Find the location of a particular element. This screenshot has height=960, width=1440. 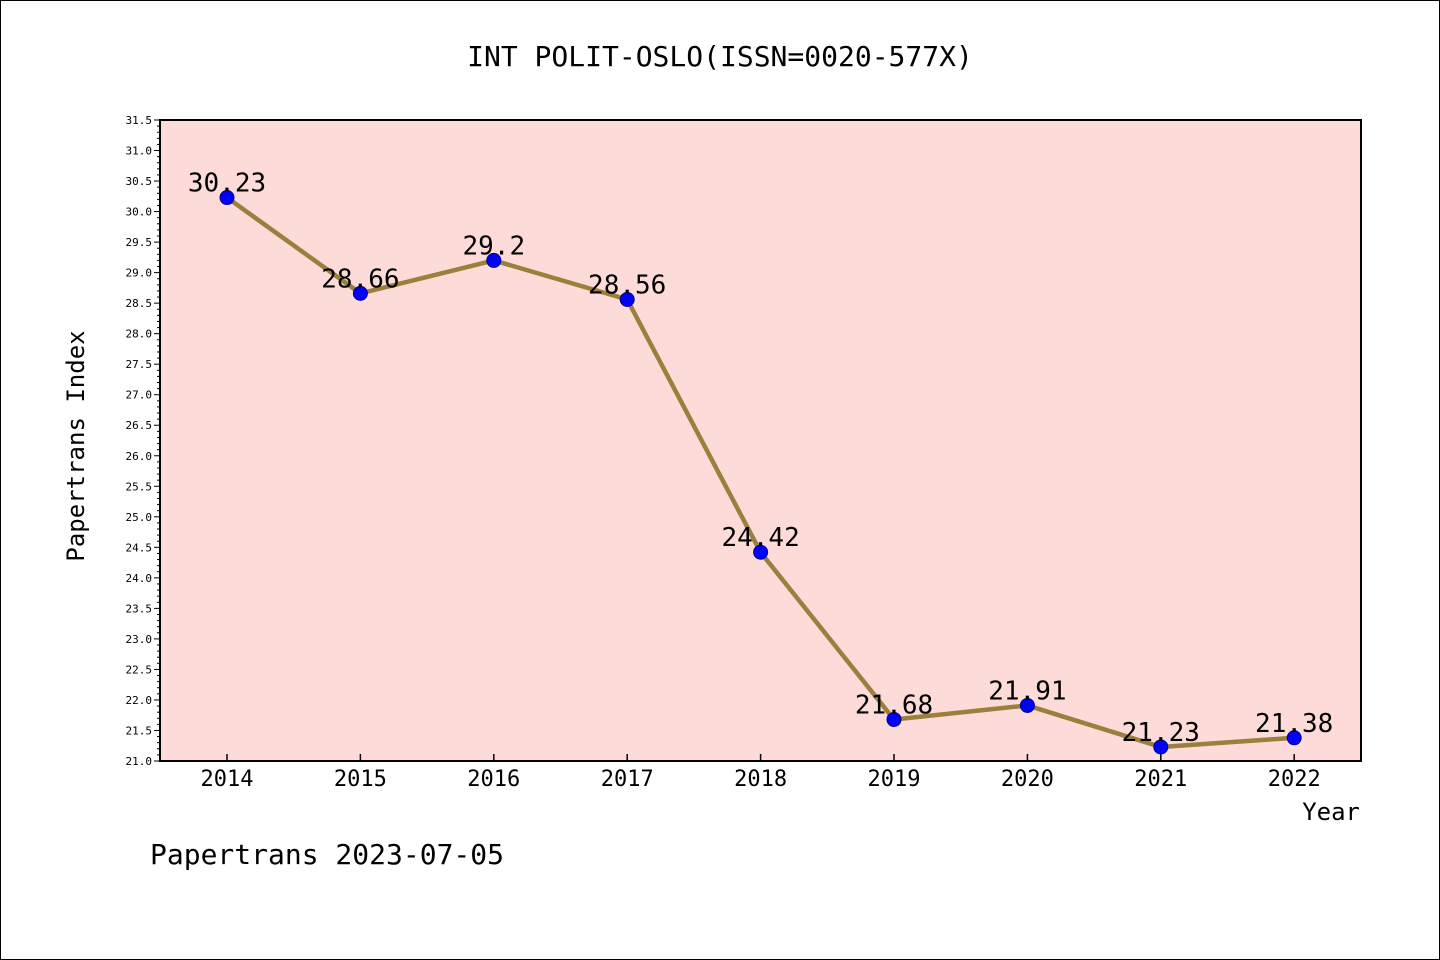

y-tick-label: 27.5 is located at coordinates (139, 364).